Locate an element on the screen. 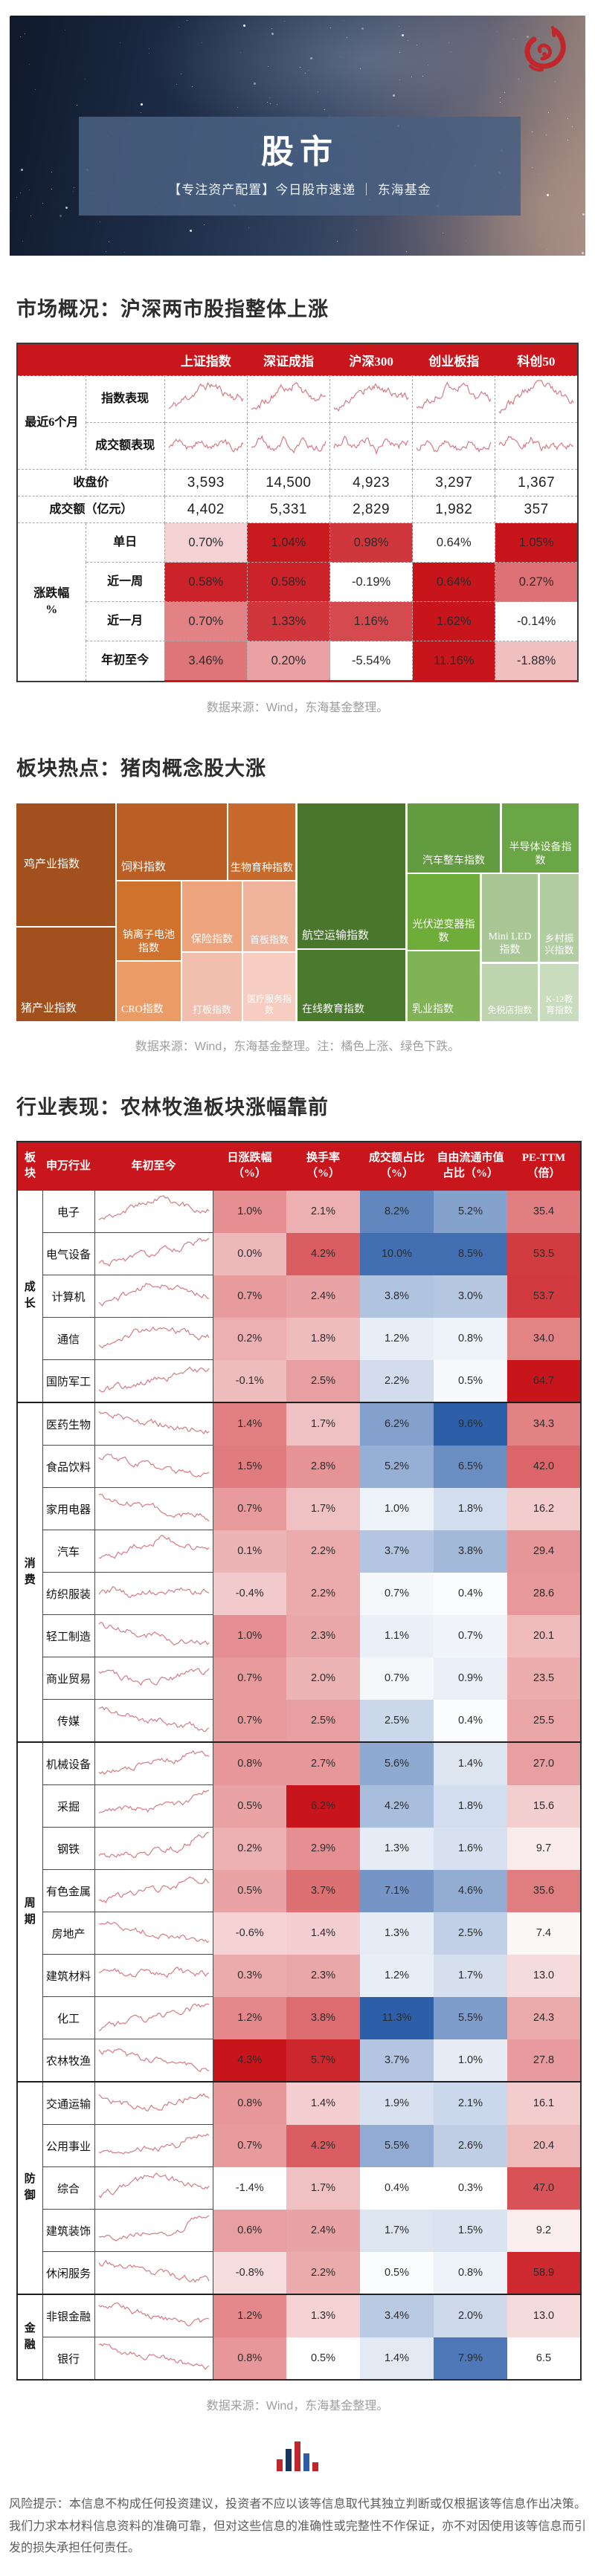 This screenshot has height=2576, width=595. index-value-cell: 1,982 is located at coordinates (454, 510).